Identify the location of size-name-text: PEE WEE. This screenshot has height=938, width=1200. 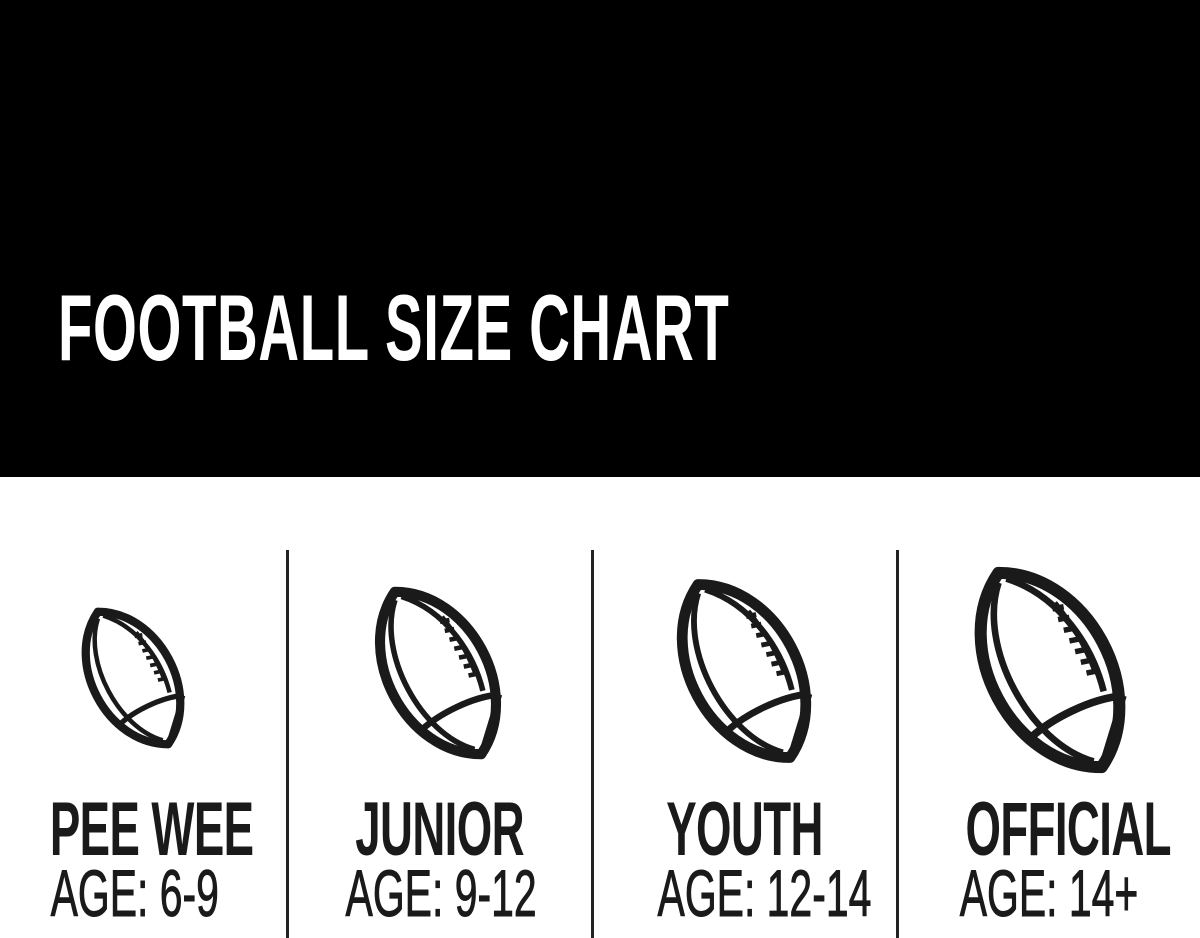
(151, 829).